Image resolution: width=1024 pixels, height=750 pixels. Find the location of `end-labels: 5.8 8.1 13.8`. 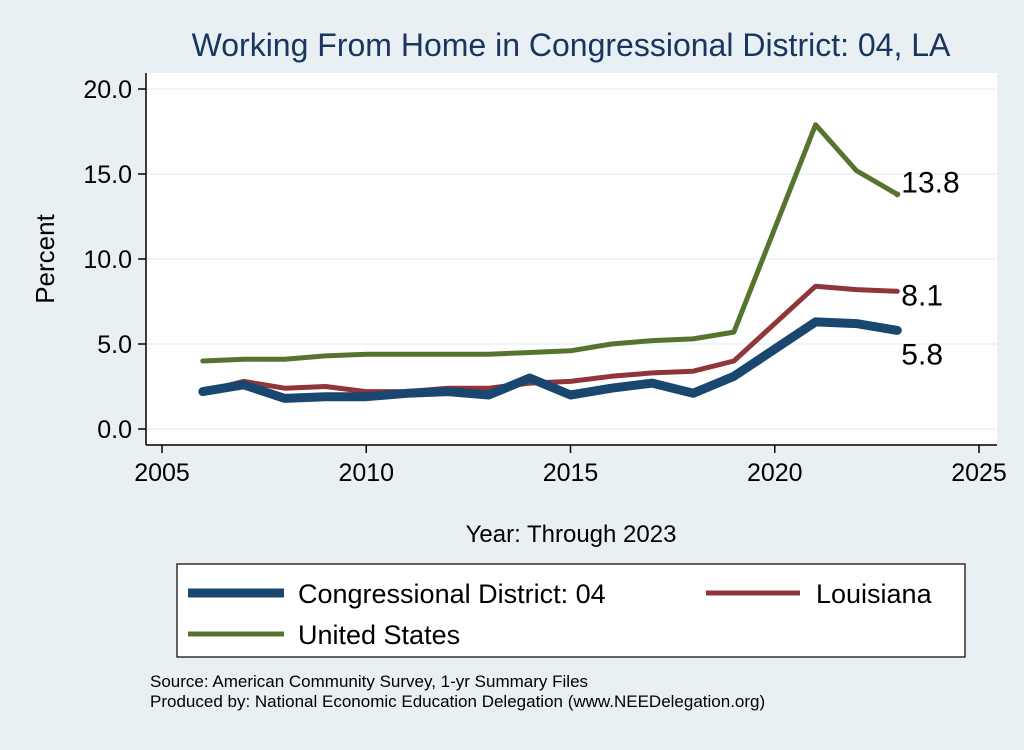

end-labels: 5.8 8.1 13.8 is located at coordinates (930, 268).